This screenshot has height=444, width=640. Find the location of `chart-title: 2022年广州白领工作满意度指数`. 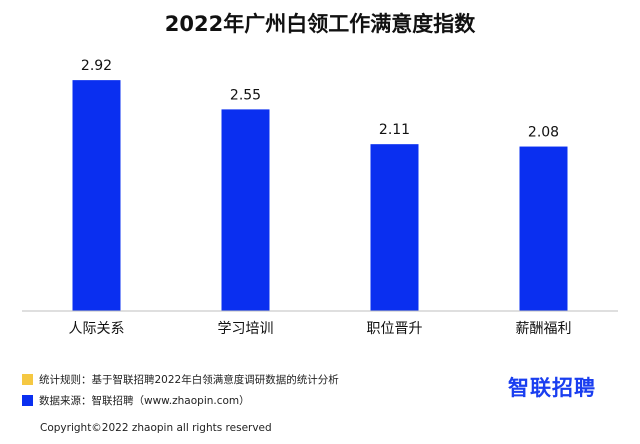

chart-title: 2022年广州白领工作满意度指数 is located at coordinates (320, 24).